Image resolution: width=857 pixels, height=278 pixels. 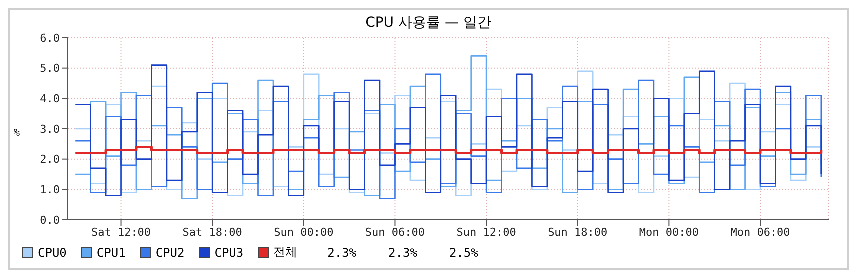 What do you see at coordinates (50, 159) in the screenshot?
I see `y-tick-label: 2.0` at bounding box center [50, 159].